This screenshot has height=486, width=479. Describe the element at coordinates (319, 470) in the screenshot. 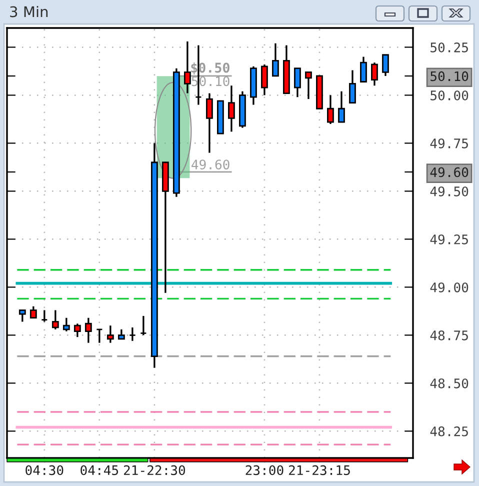

I see `x-tick-label: 21-23:15` at that location.